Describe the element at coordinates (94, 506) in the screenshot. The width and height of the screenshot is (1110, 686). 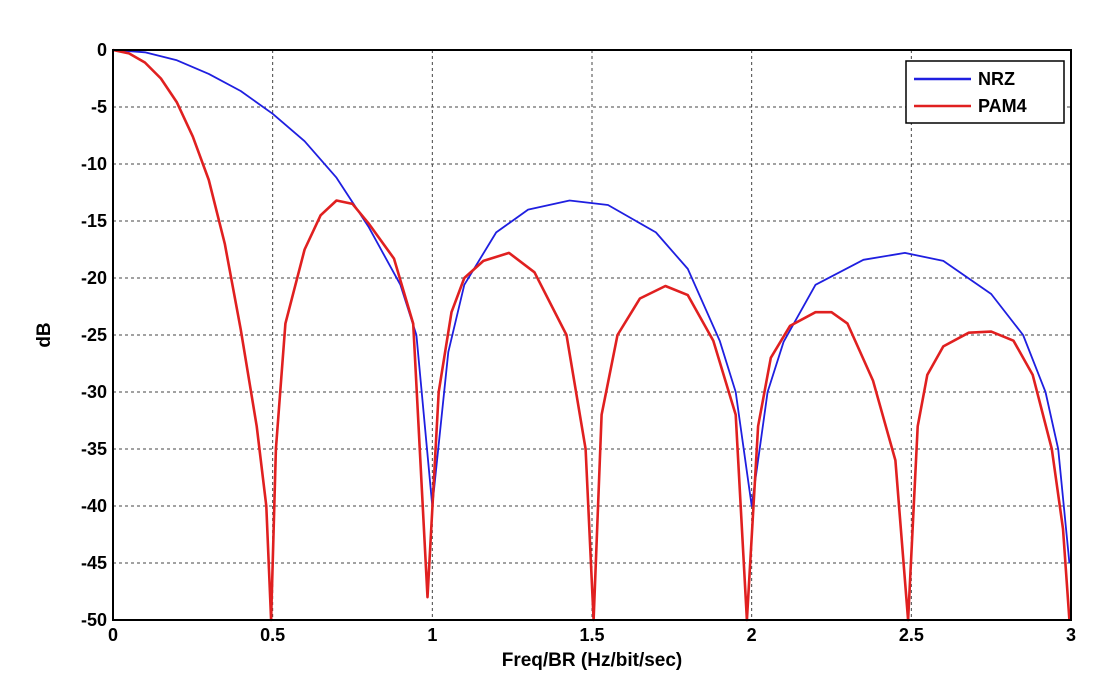
I see `y-tick-label: -40` at that location.